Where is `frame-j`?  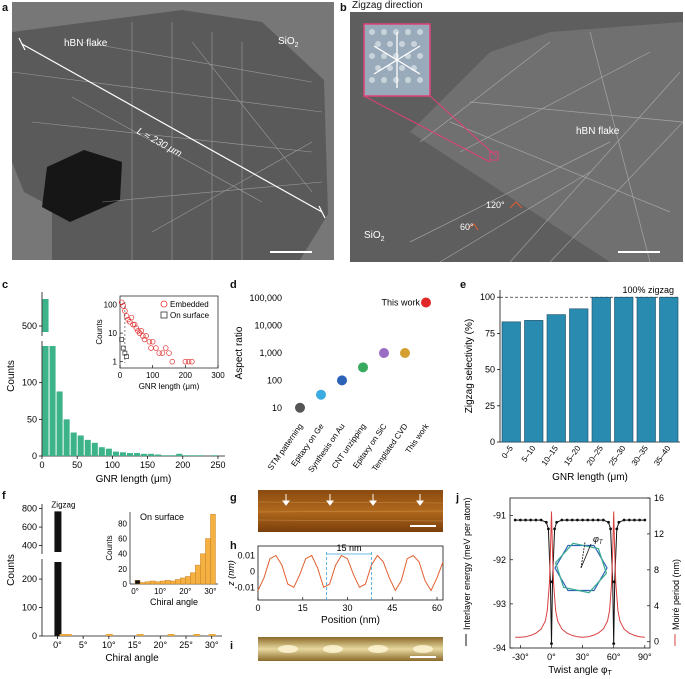 frame-j is located at coordinates (580, 573).